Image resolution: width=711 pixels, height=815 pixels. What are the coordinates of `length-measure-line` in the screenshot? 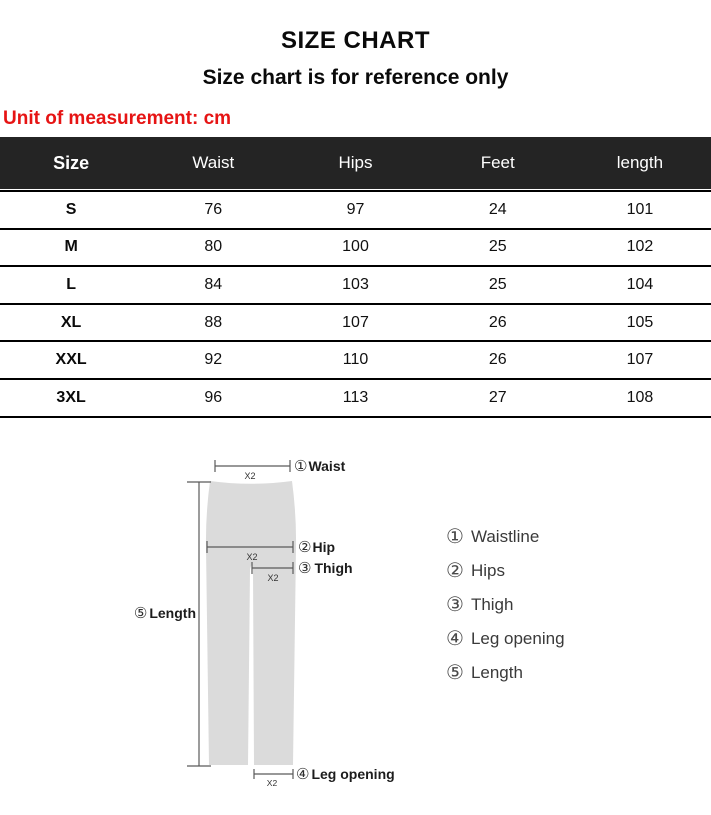 It's located at (199, 624).